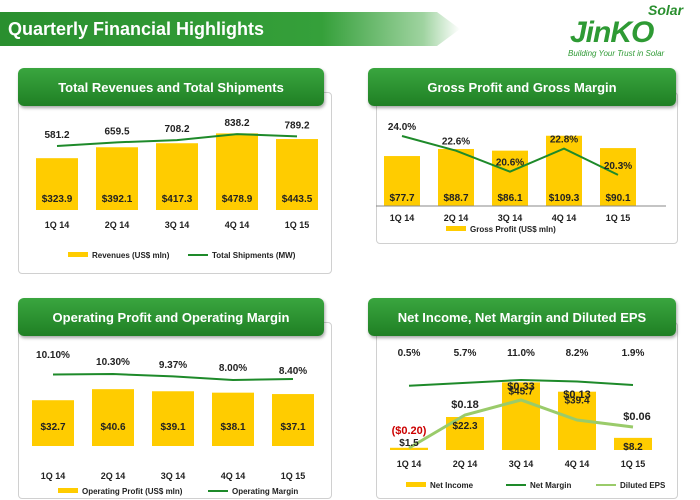  I want to click on line-data-label: 708.2, so click(176, 129).